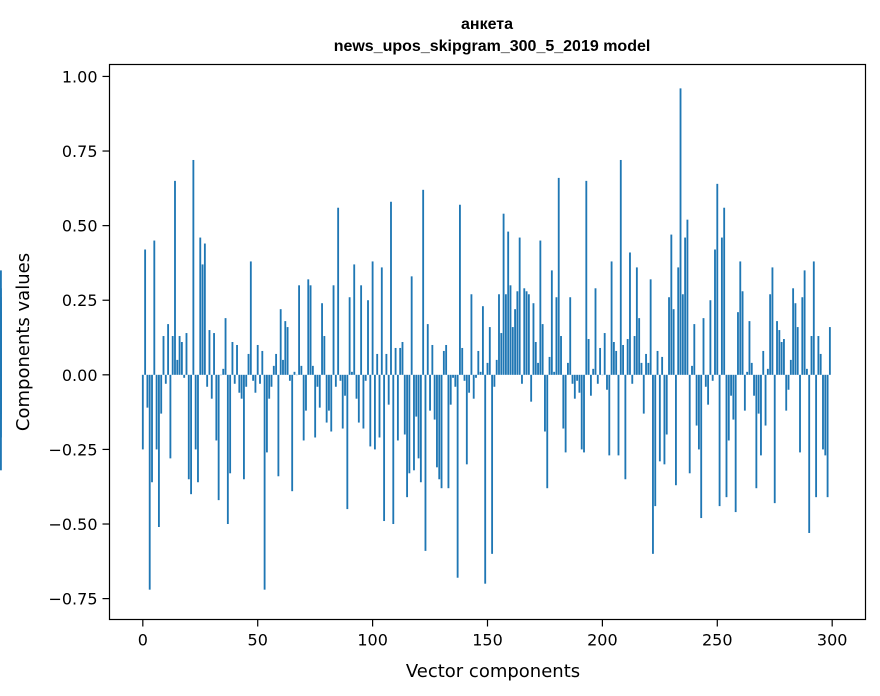 The width and height of the screenshot is (880, 696). Describe the element at coordinates (80, 375) in the screenshot. I see `y-tick-label: 0.00` at that location.